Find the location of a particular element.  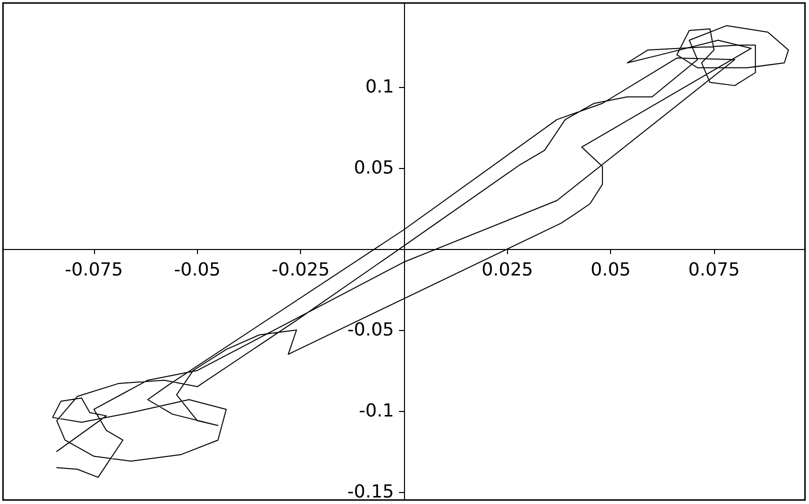

x-tick-label: 0.075 is located at coordinates (714, 270).